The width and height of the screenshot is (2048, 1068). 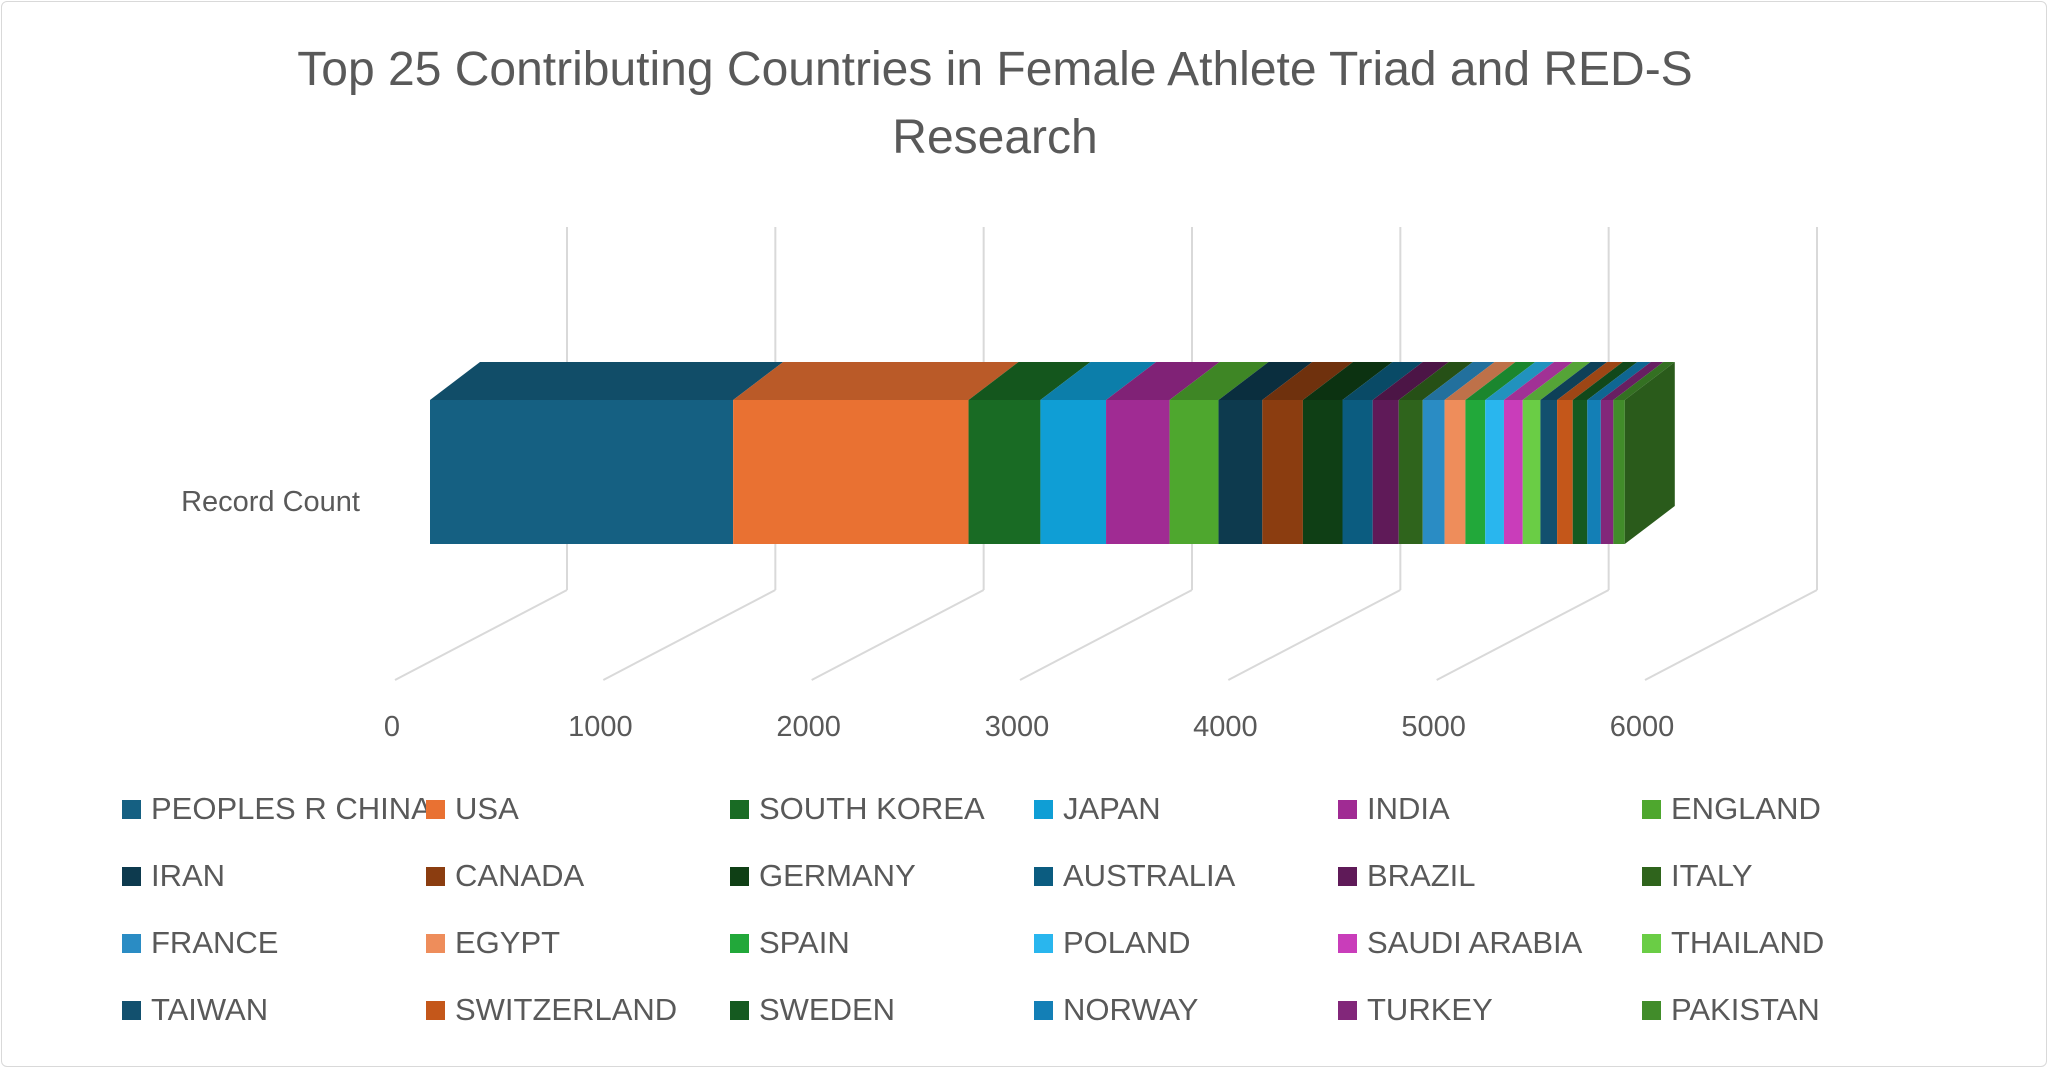 What do you see at coordinates (882, 943) in the screenshot?
I see `legend-item: SPAIN` at bounding box center [882, 943].